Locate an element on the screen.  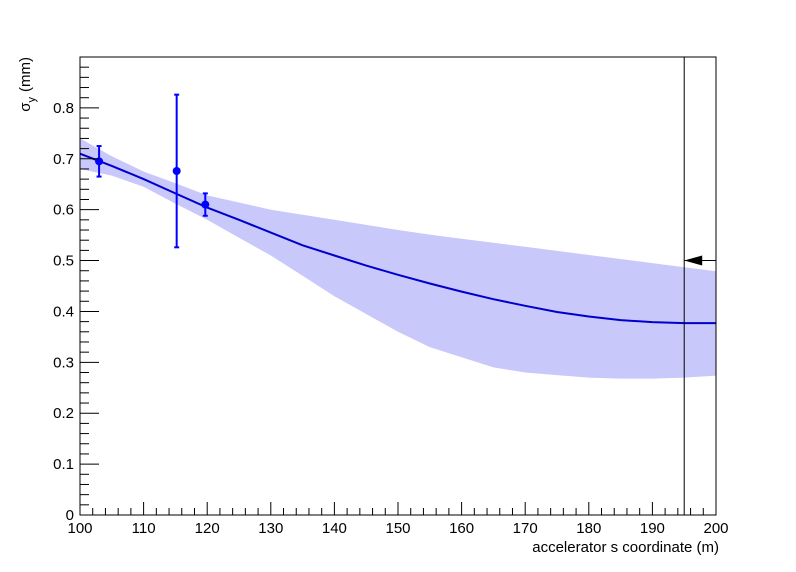
y-tick-label: 0.6 is located at coordinates (63, 210).